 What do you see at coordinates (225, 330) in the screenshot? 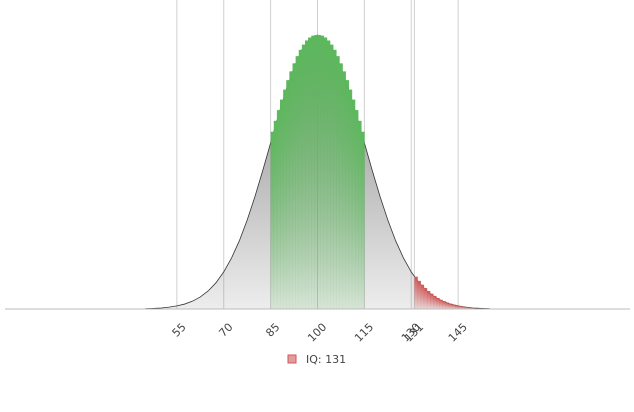
I see `x-tick-label: 70` at bounding box center [225, 330].